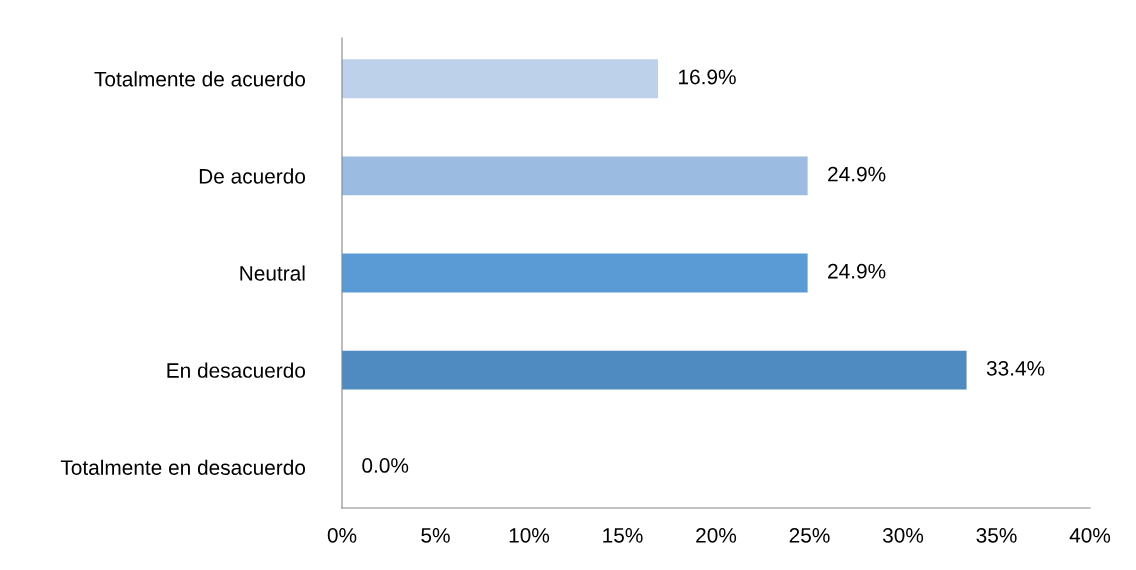 The height and width of the screenshot is (570, 1136). I want to click on data-label: 0.0%, so click(385, 465).